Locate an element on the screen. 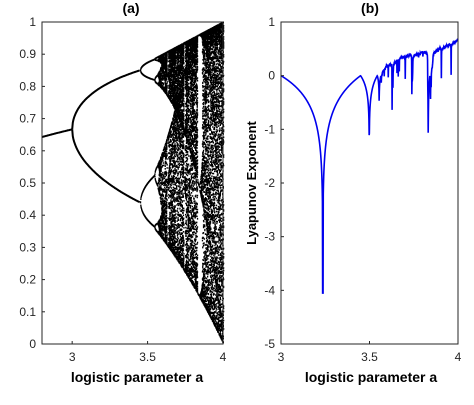 This screenshot has width=474, height=405. panel-a-y-ticks: 0 0.1 0.2 0.3 0.4 0.5 0.6 0.7 0.8 0.9 1 is located at coordinates (32, 183).